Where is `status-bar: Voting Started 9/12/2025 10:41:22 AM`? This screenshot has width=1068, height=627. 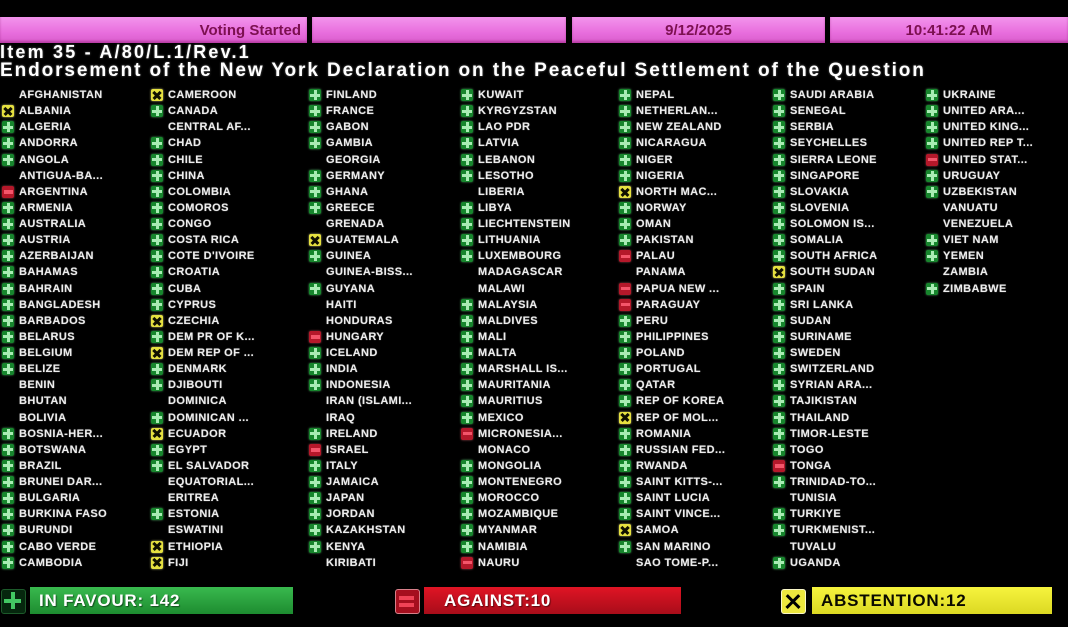 status-bar: Voting Started 9/12/2025 10:41:22 AM is located at coordinates (534, 30).